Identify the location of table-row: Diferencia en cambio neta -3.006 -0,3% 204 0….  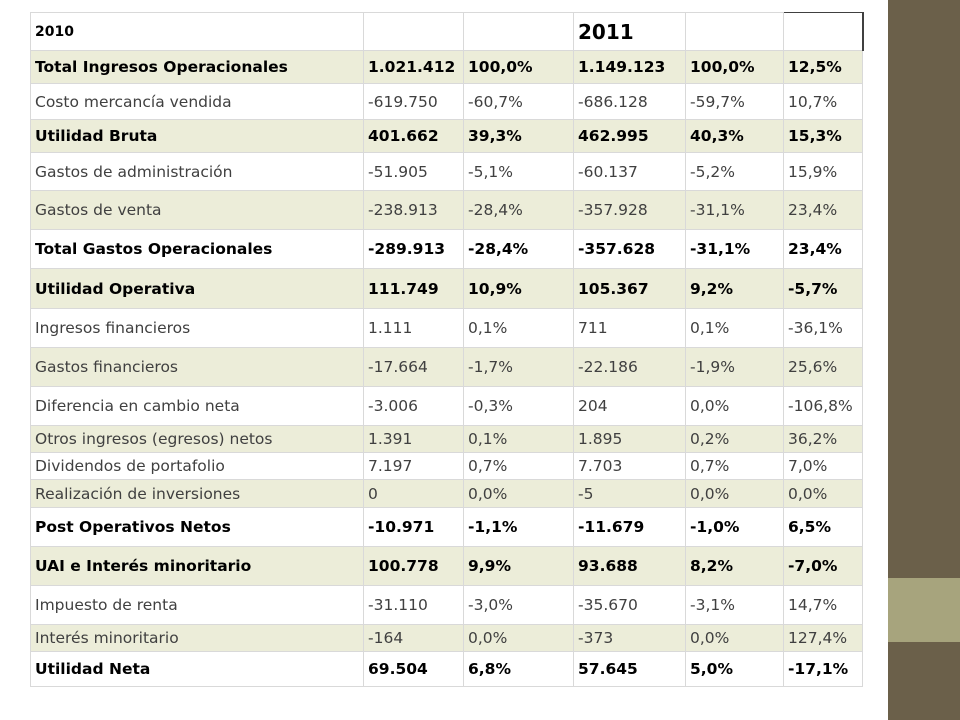
(446, 406).